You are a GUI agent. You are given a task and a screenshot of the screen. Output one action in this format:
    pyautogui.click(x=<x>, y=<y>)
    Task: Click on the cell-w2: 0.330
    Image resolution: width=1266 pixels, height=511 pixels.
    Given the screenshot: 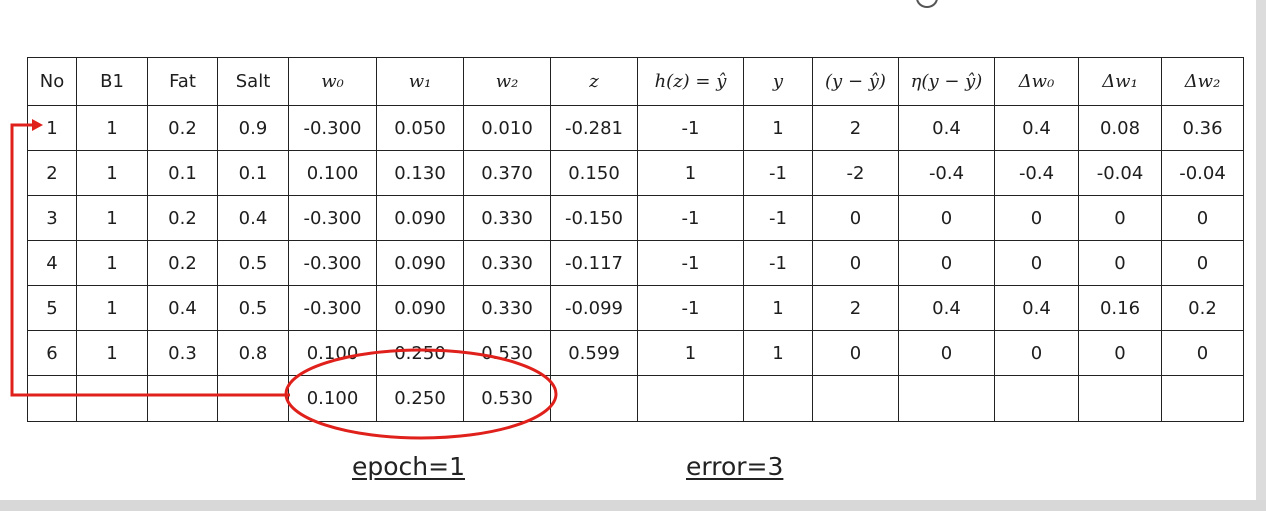 What is the action you would take?
    pyautogui.click(x=507, y=308)
    